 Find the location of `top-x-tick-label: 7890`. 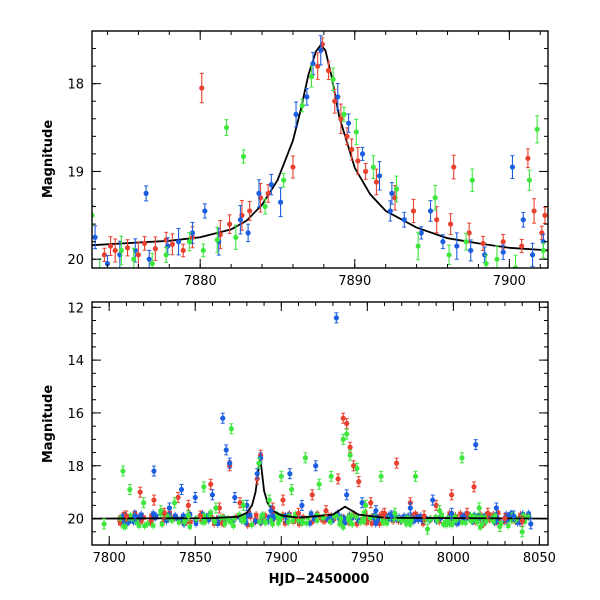

top-x-tick-label: 7890 is located at coordinates (354, 281).